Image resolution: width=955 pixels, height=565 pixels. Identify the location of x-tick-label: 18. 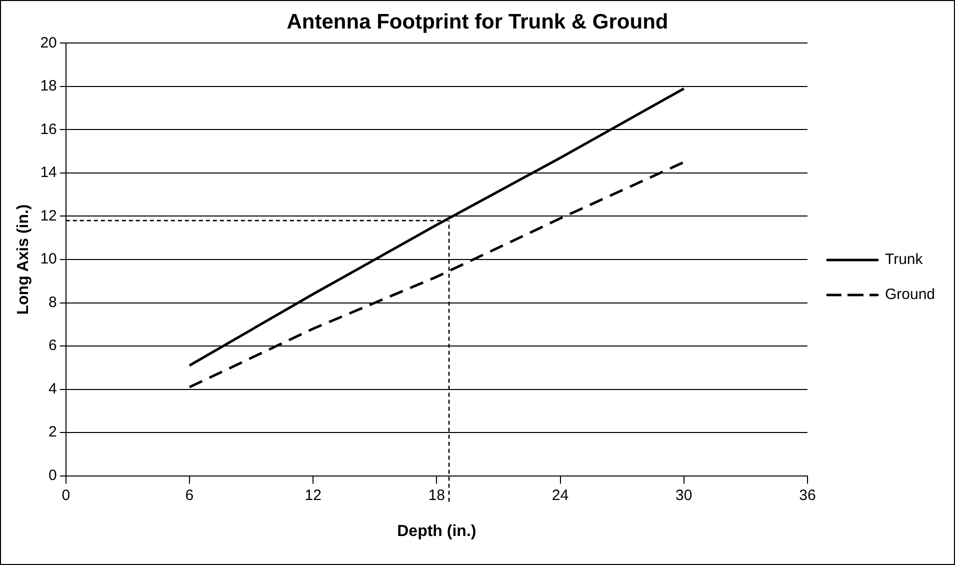
(437, 495).